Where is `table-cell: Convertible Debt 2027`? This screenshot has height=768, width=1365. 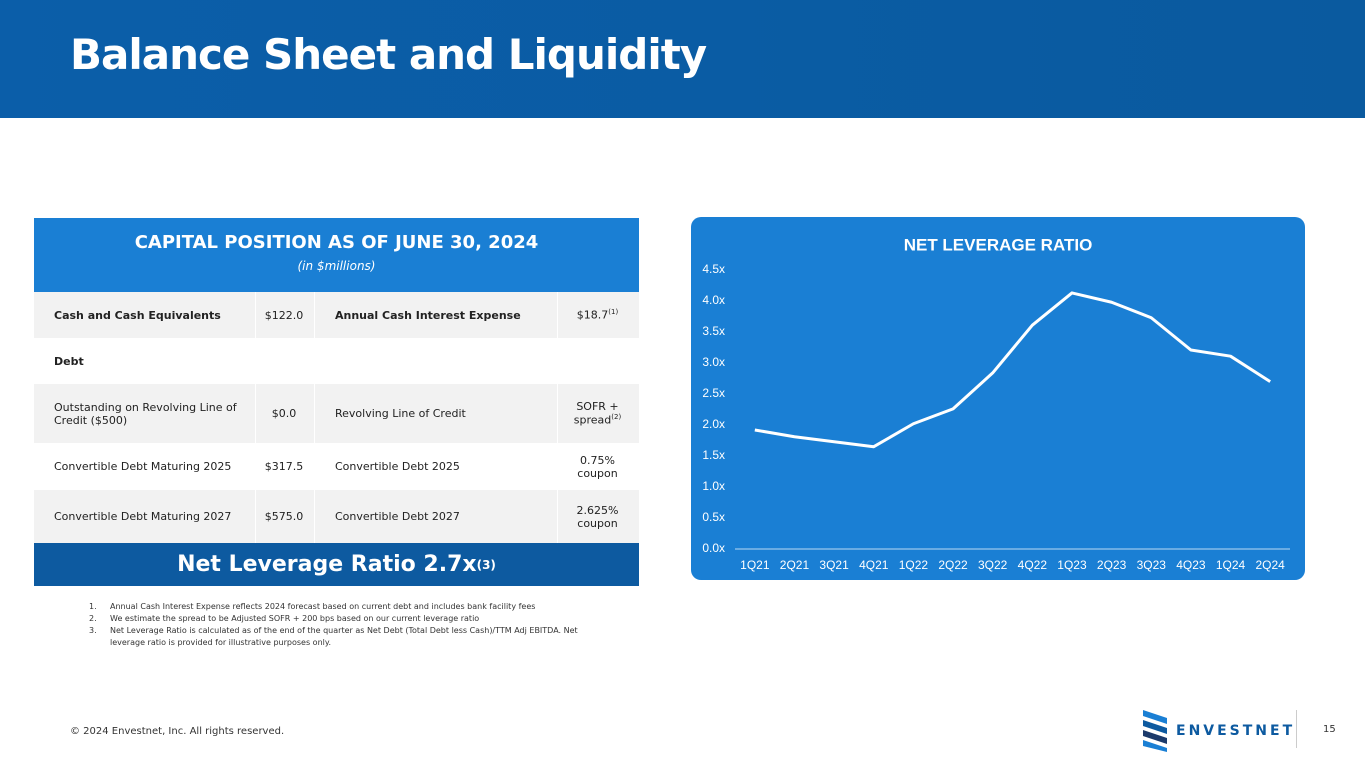 table-cell: Convertible Debt 2027 is located at coordinates (435, 516).